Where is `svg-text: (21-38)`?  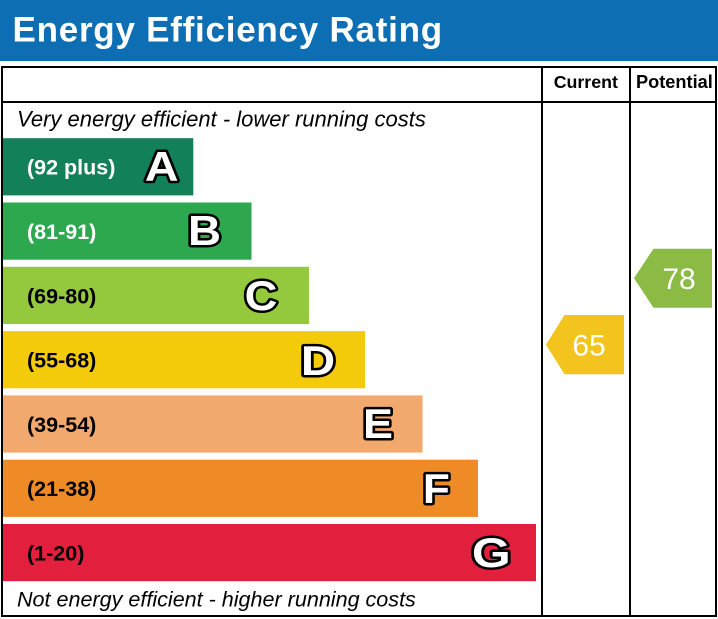 svg-text: (21-38) is located at coordinates (61, 489).